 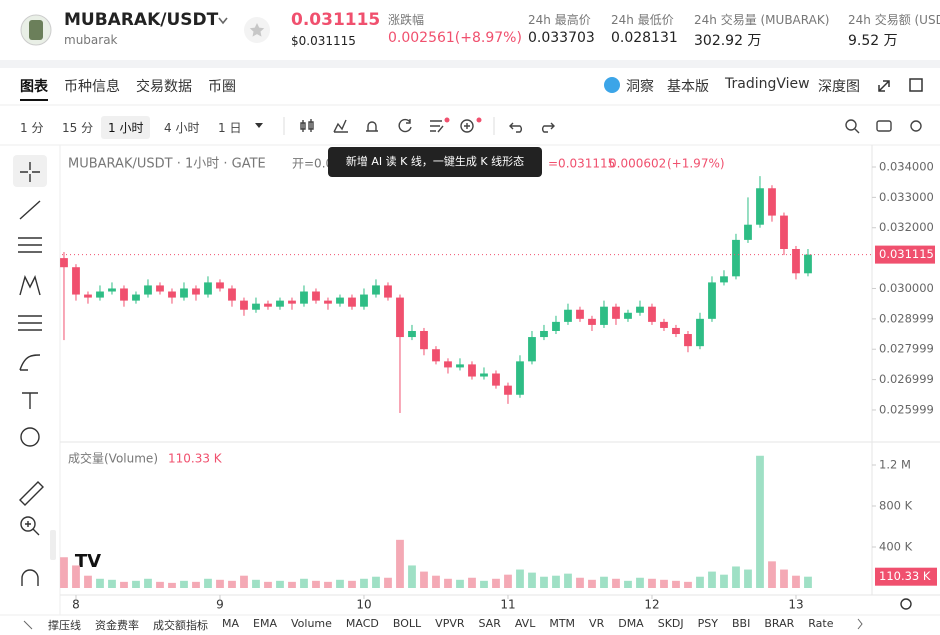 What do you see at coordinates (548, 127) in the screenshot?
I see `redo-icon` at bounding box center [548, 127].